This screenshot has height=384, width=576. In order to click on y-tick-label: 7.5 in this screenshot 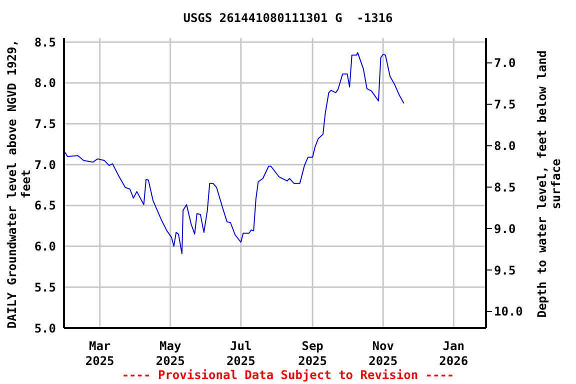, I will do `click(45, 124)`.